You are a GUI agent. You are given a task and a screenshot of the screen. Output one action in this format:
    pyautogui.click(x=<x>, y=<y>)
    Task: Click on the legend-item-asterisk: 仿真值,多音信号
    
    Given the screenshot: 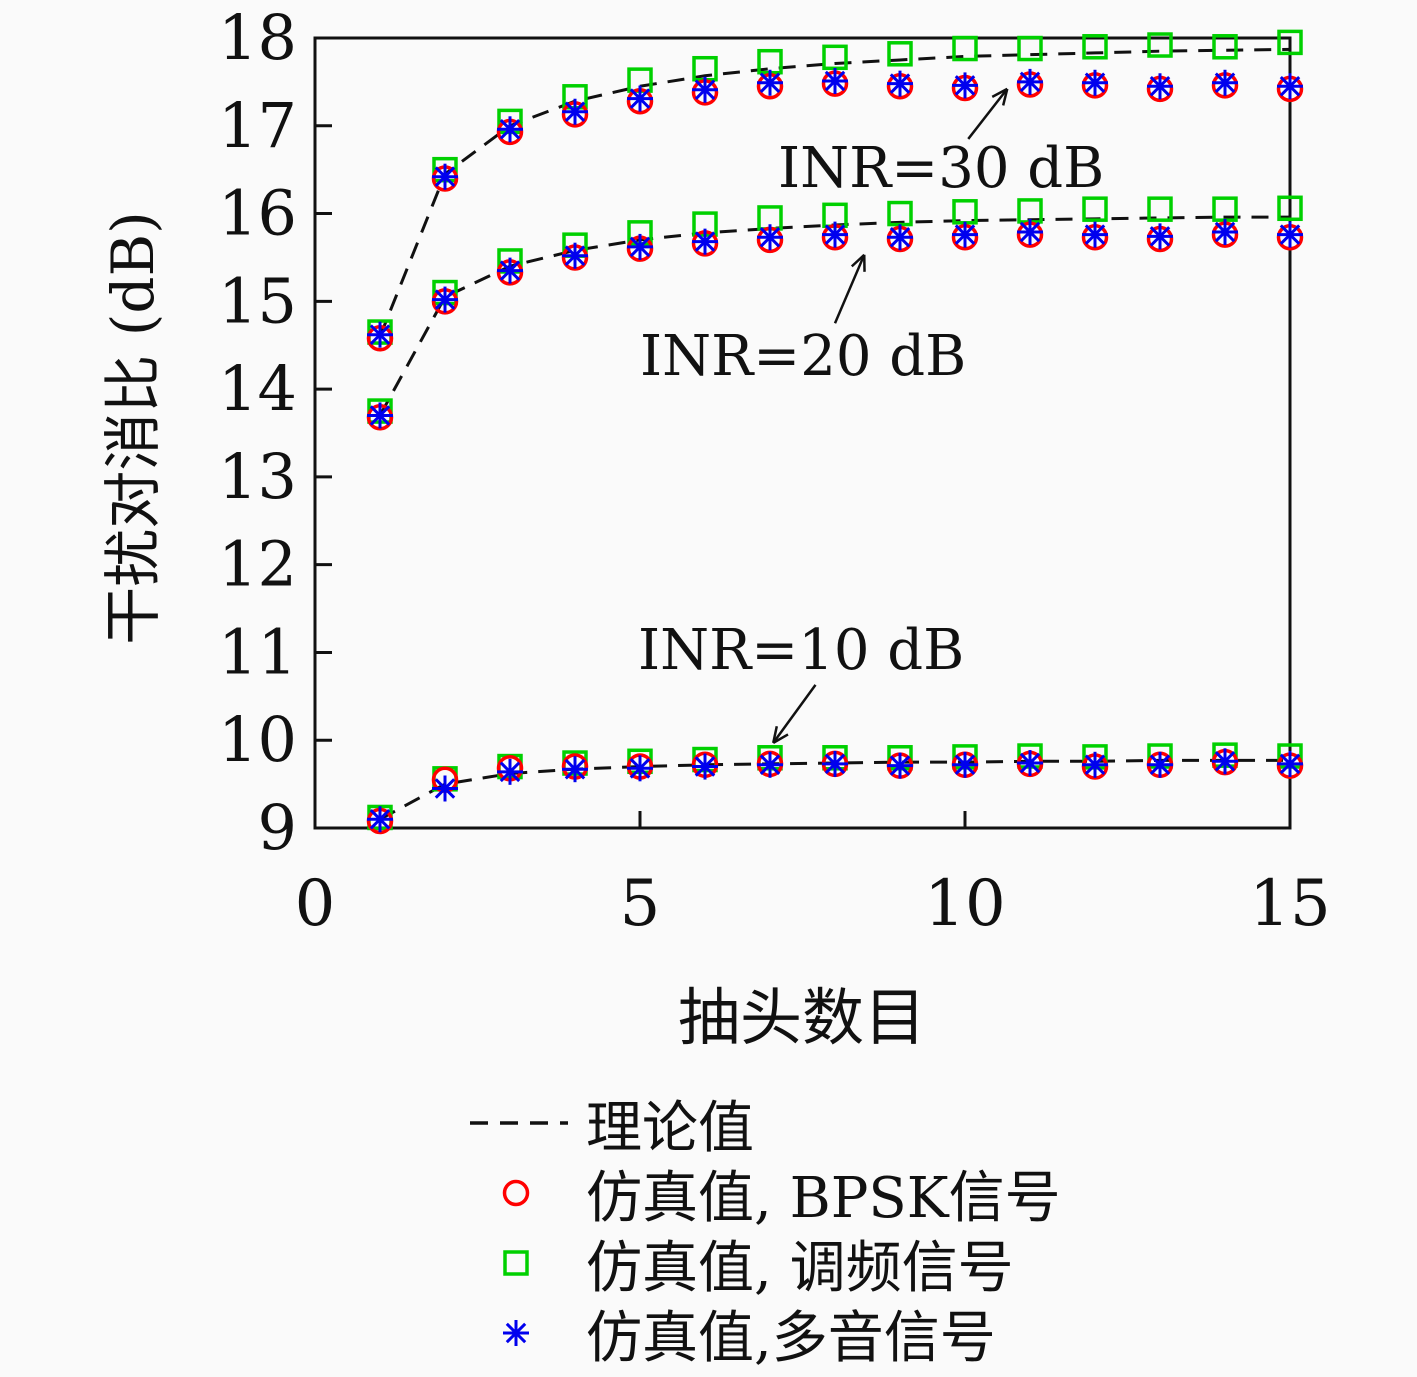 What is the action you would take?
    pyautogui.click(x=764, y=1334)
    